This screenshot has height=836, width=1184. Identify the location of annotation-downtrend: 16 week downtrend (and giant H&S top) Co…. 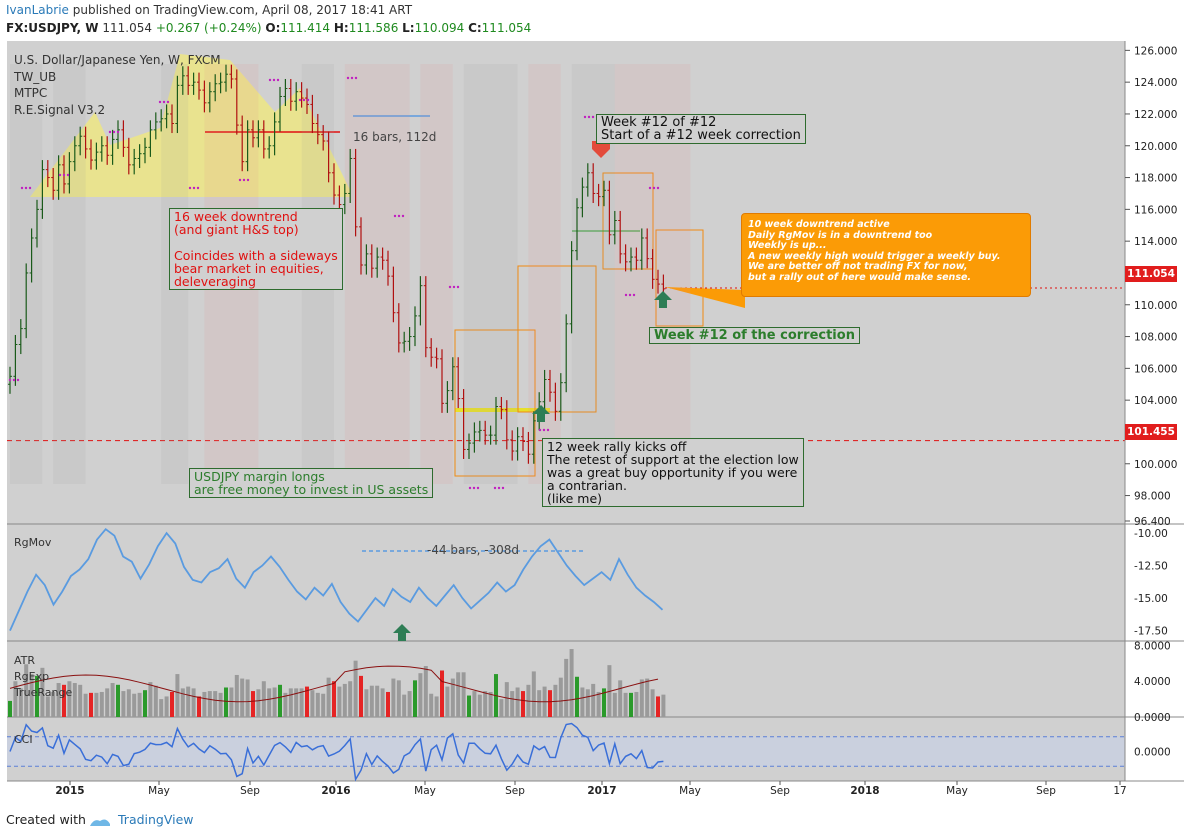
(256, 249).